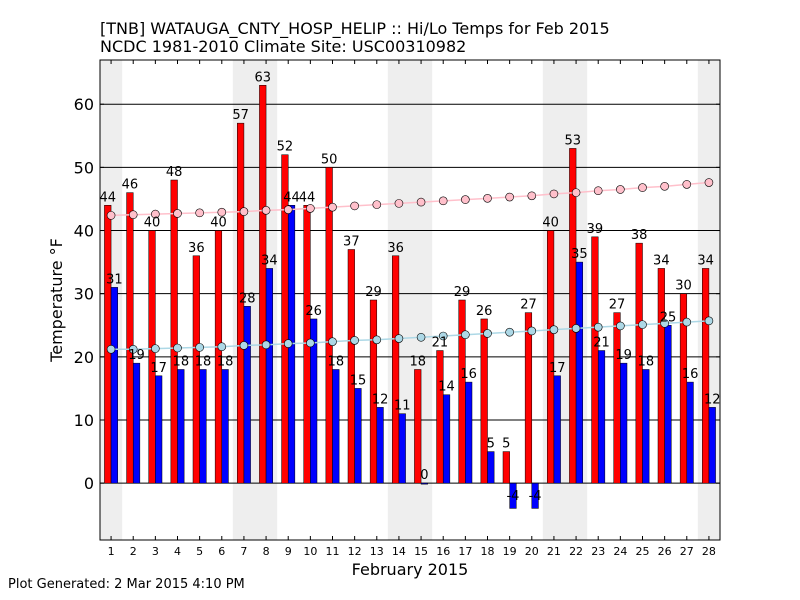 The image size is (800, 600). Describe the element at coordinates (329, 159) in the screenshot. I see `high-temp-label: 50` at that location.